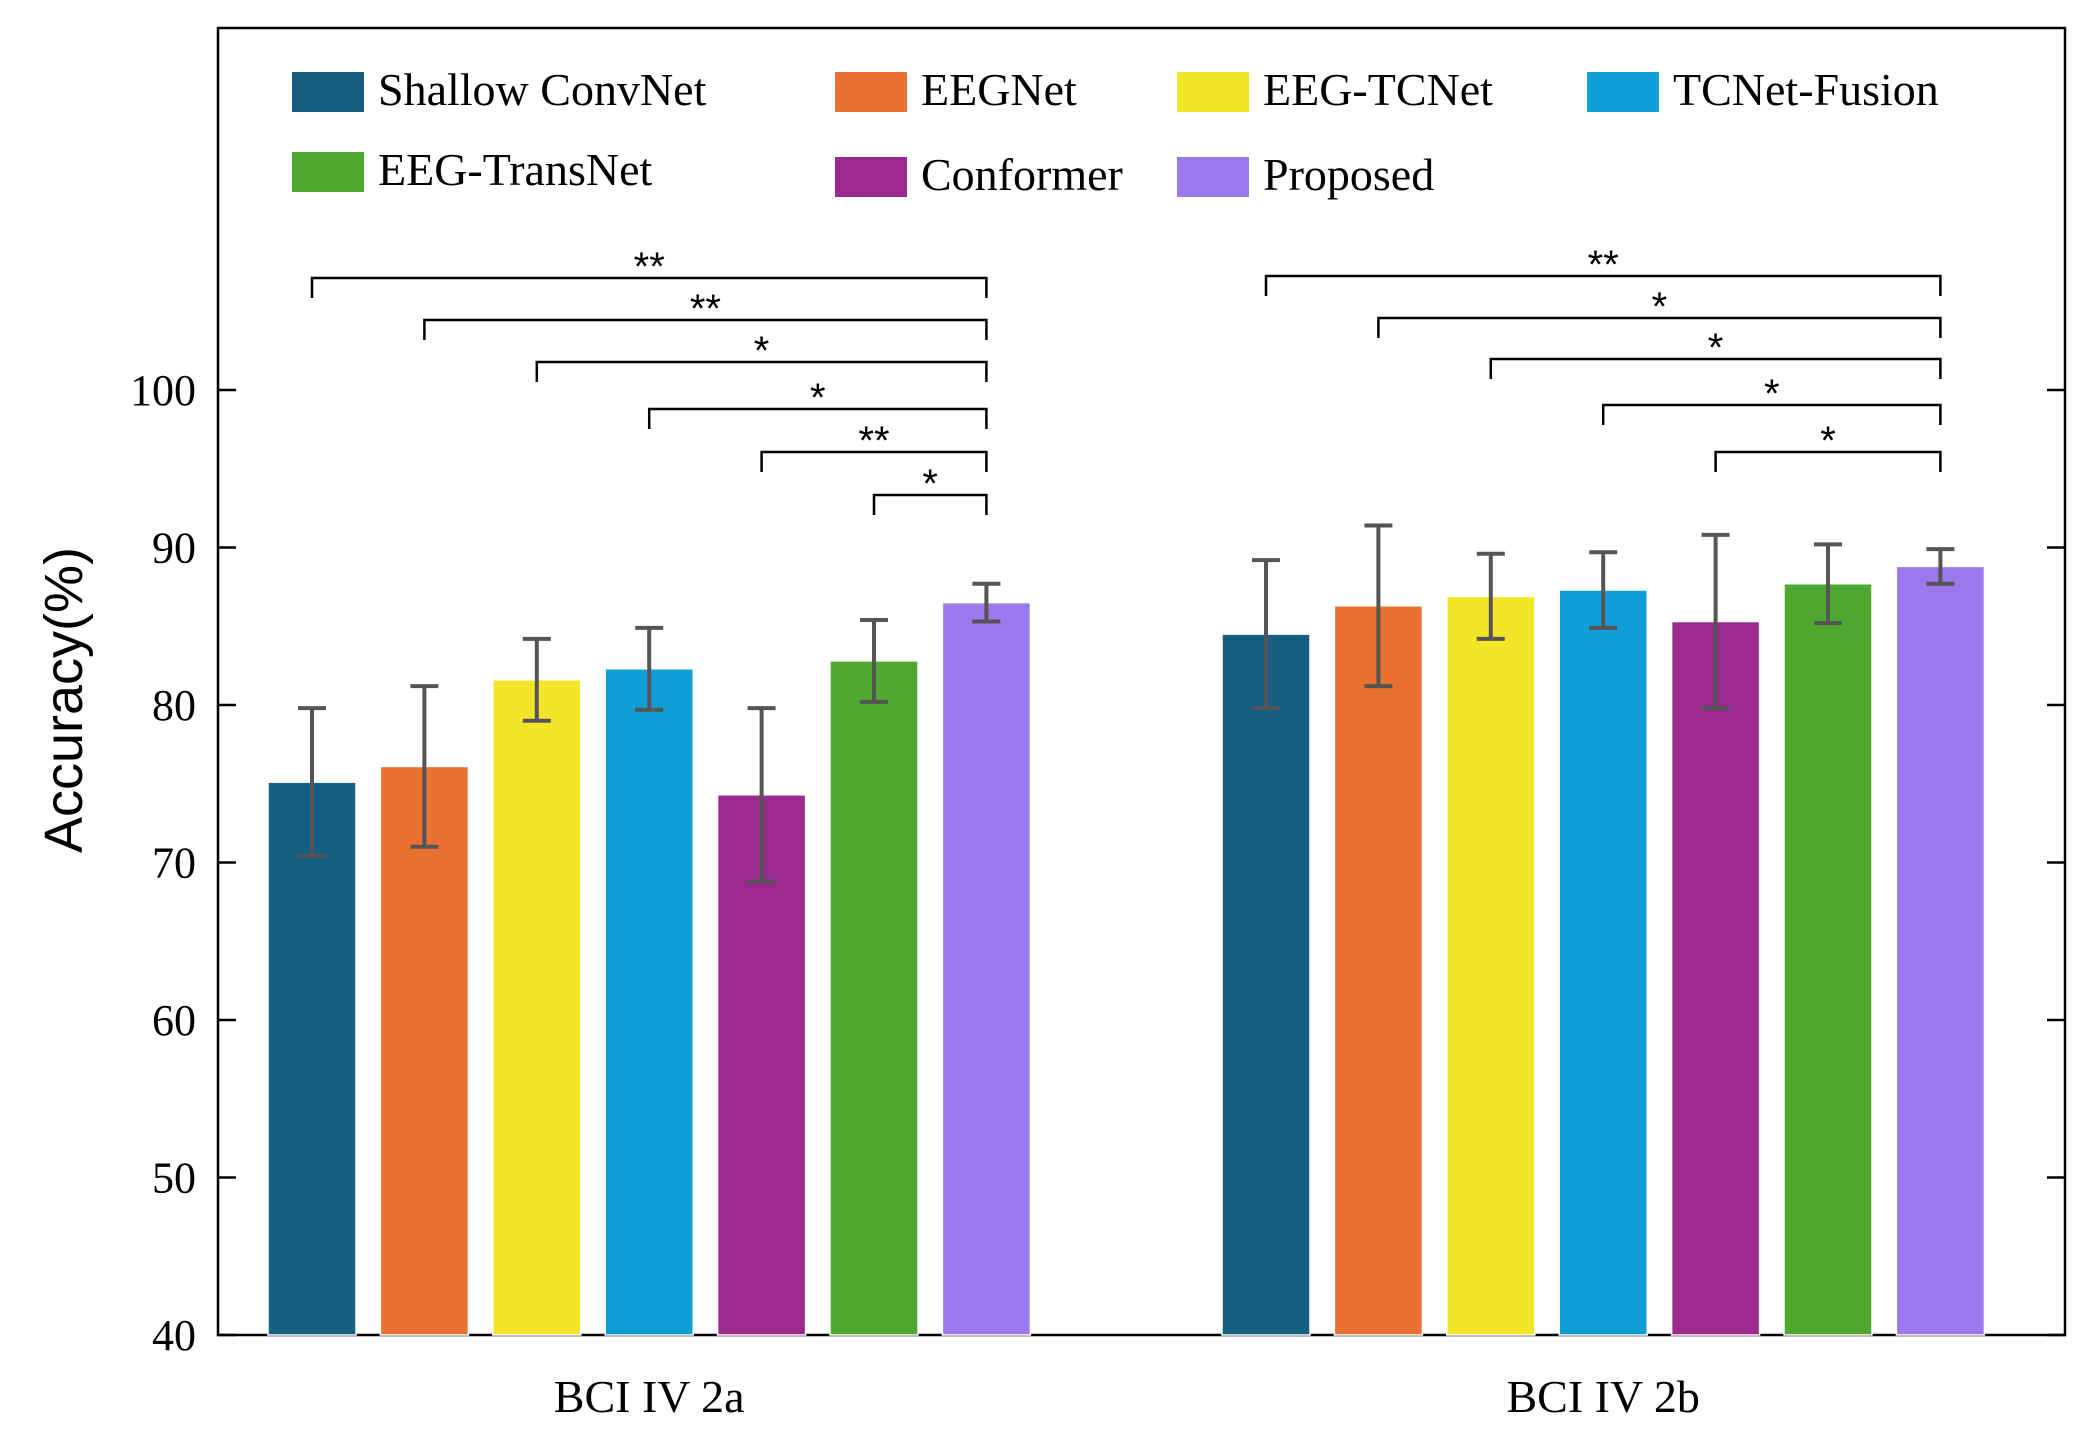 The image size is (2084, 1430). I want to click on y-tick-label: 80, so click(174, 705).